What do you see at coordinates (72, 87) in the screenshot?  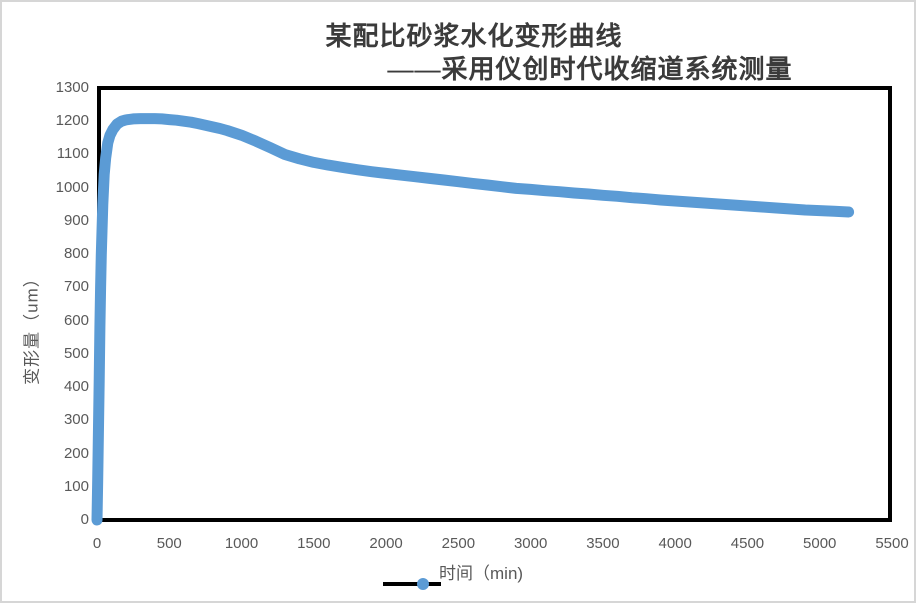 I see `y-tick-label: 1300` at bounding box center [72, 87].